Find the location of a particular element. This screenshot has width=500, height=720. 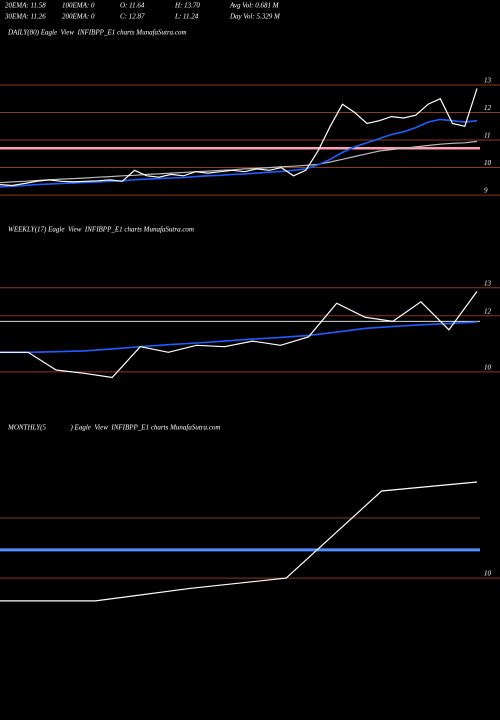

stat: Avg Vol: 0.681 M is located at coordinates (254, 6).